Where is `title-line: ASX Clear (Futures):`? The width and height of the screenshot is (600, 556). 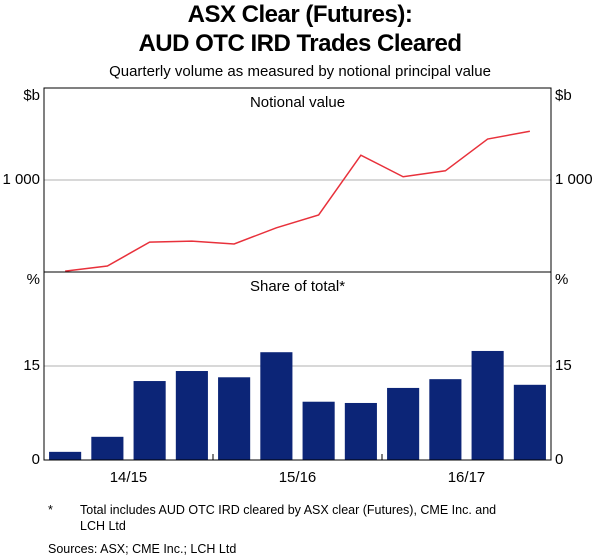 title-line: ASX Clear (Futures): is located at coordinates (300, 14).